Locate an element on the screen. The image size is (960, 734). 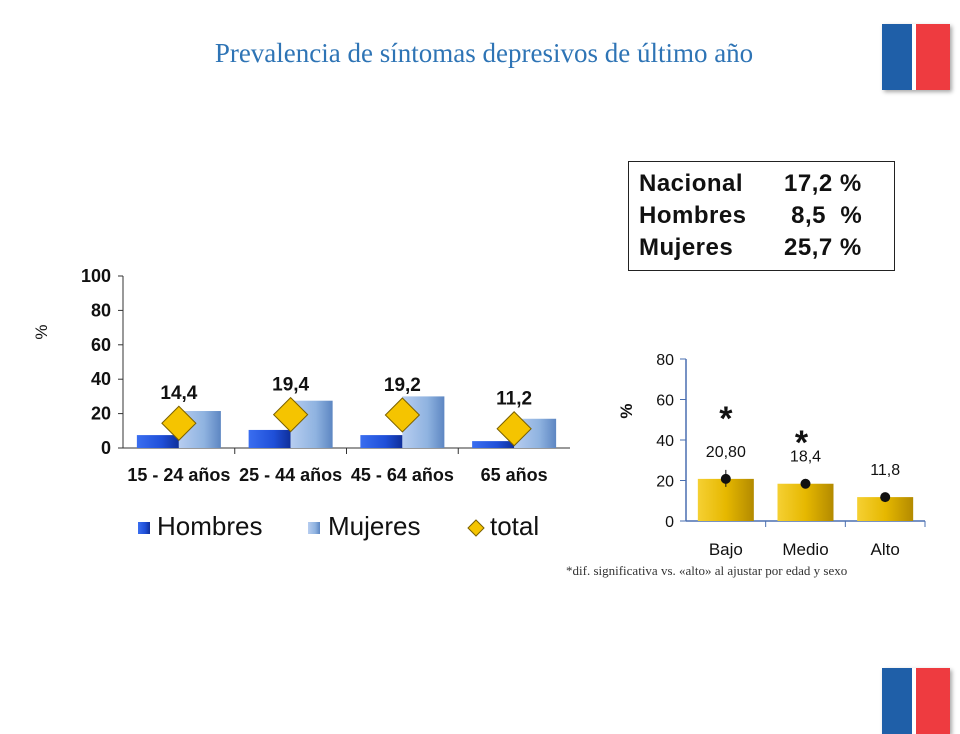
summary-label: Hombres is located at coordinates (693, 215).